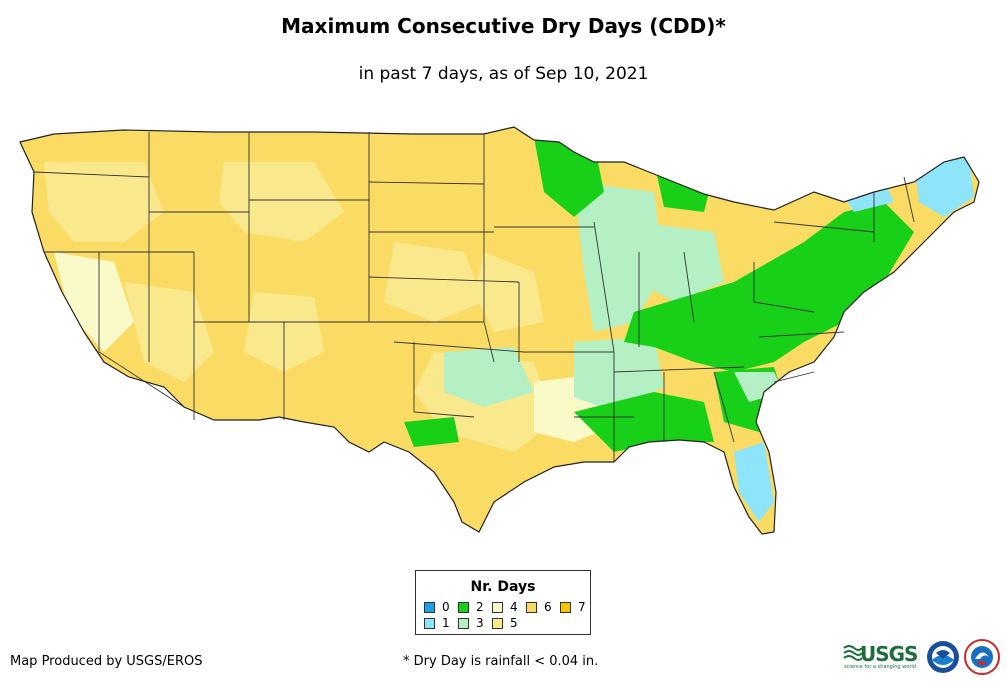 The width and height of the screenshot is (1007, 691). I want to click on legend: Nr. Days 0 1 2 3 4 5 6 7, so click(503, 602).